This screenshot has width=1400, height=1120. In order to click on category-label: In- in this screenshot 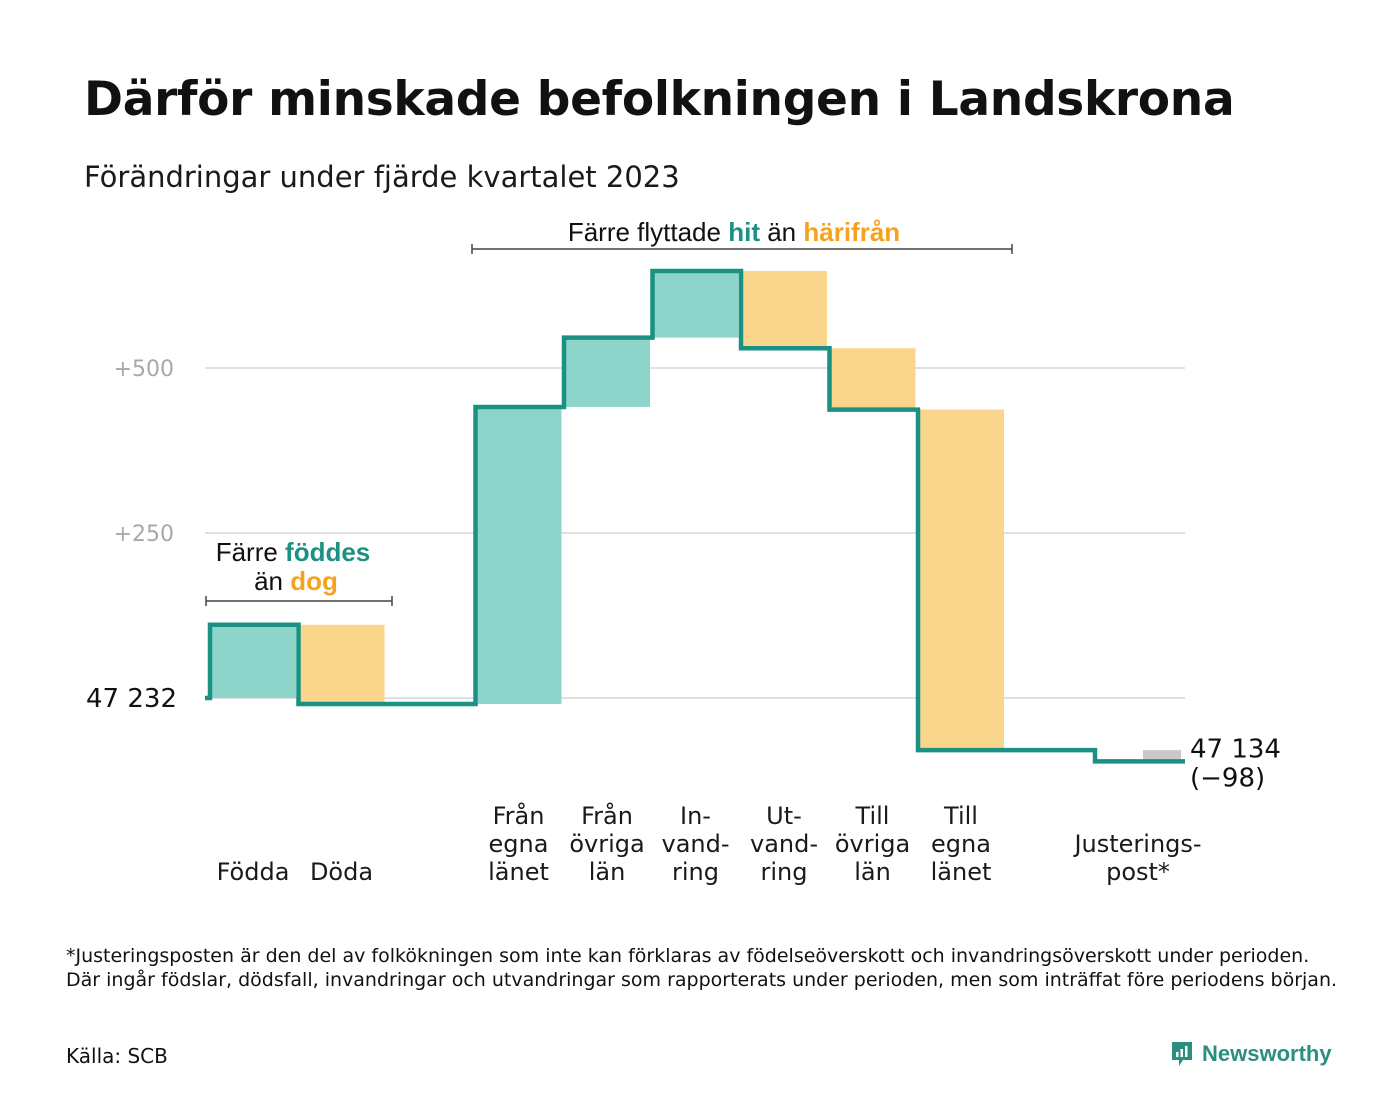, I will do `click(695, 816)`.